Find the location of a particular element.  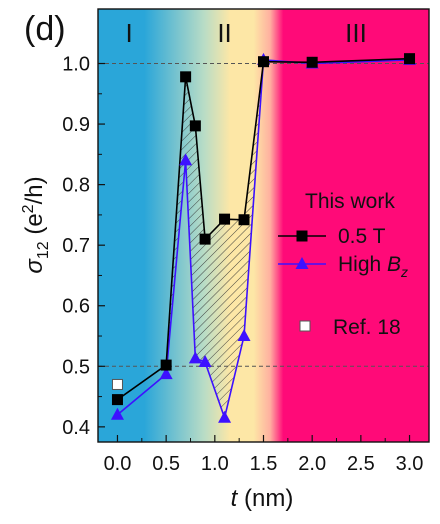

legend: This work 0.5 T High Bz Ref. 18 is located at coordinates (343, 264).